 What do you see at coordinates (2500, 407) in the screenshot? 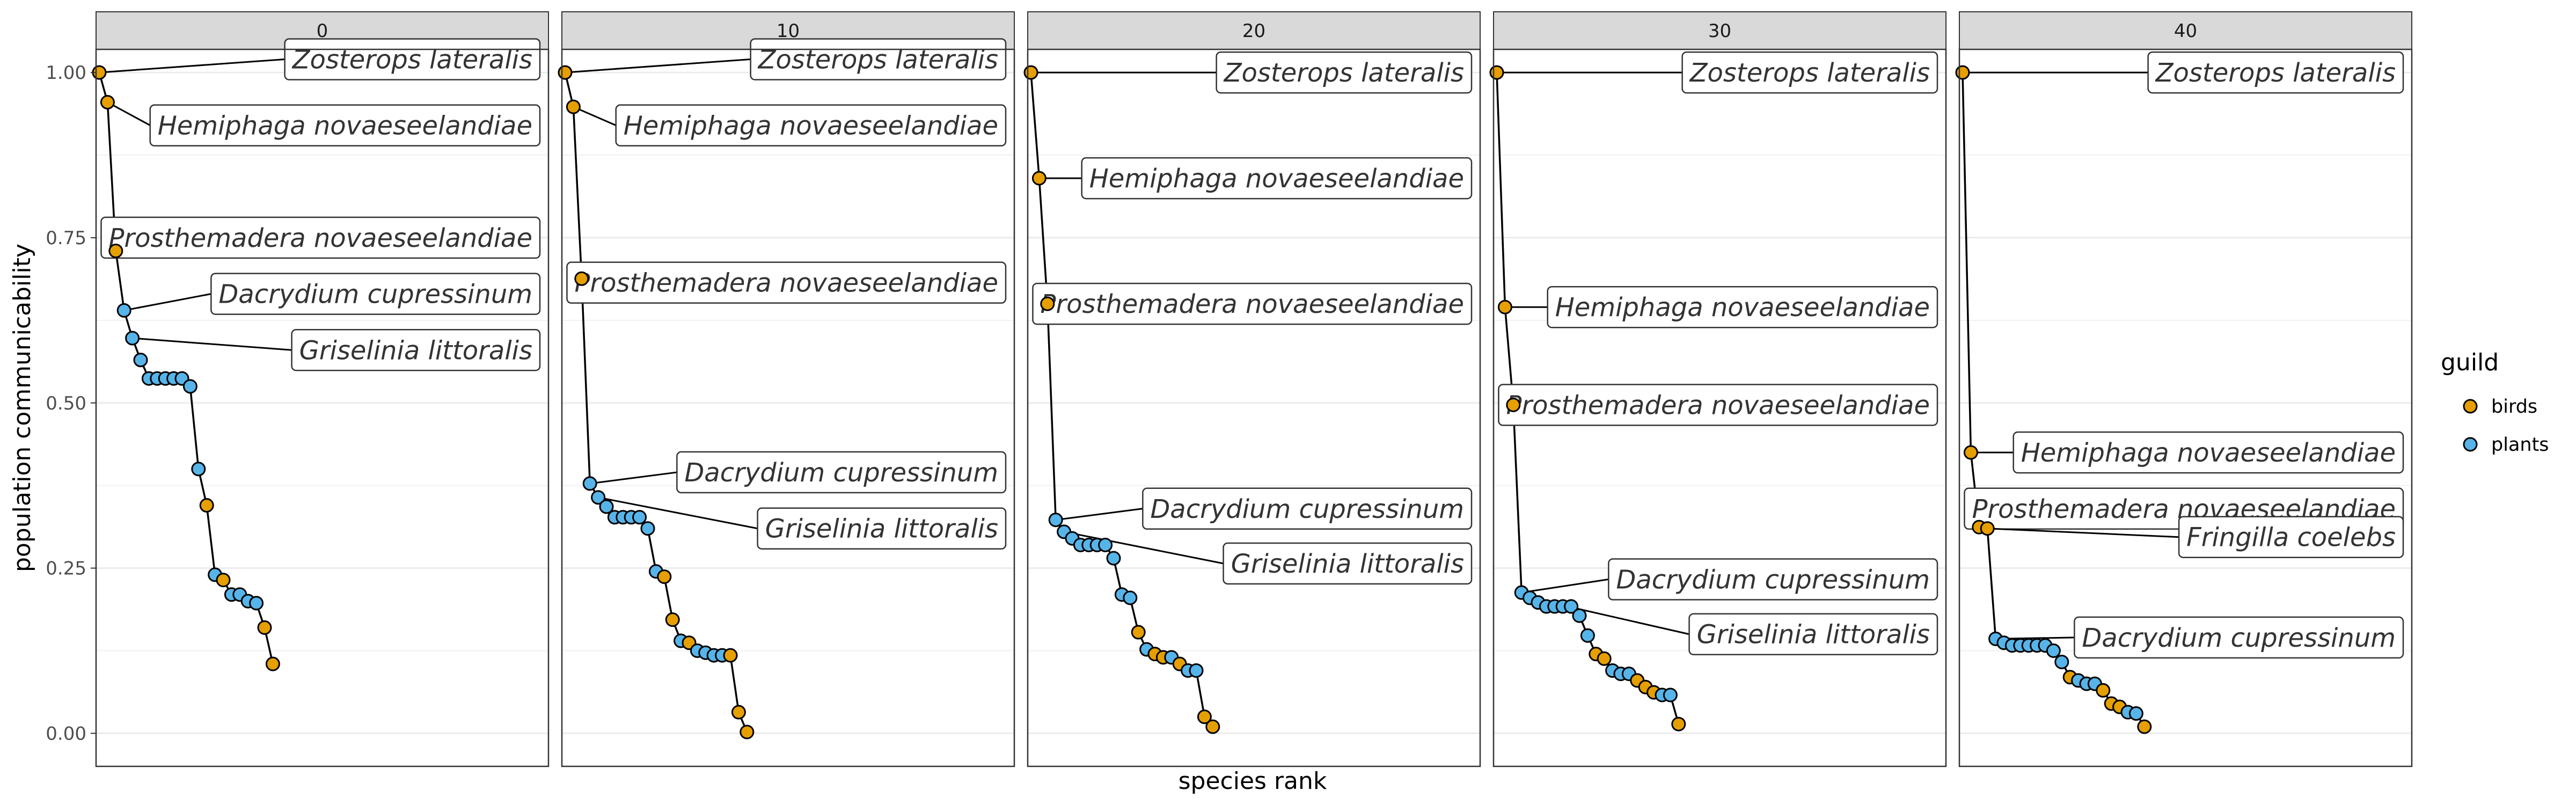
I see `legend-entry-birds: birds` at bounding box center [2500, 407].